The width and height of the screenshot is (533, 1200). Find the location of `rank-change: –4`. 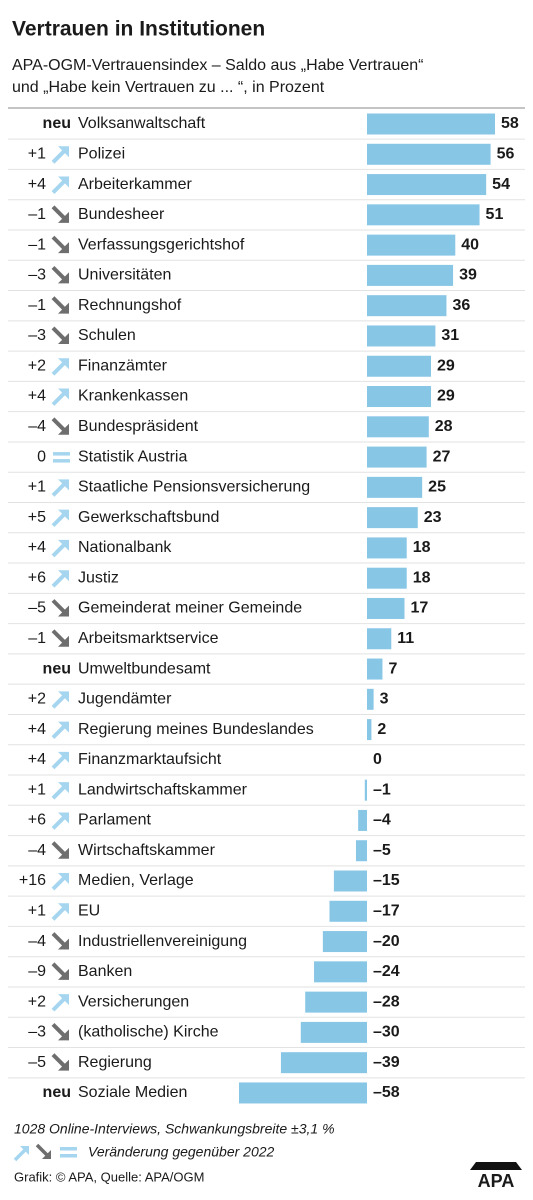

rank-change: –4 is located at coordinates (37, 850).